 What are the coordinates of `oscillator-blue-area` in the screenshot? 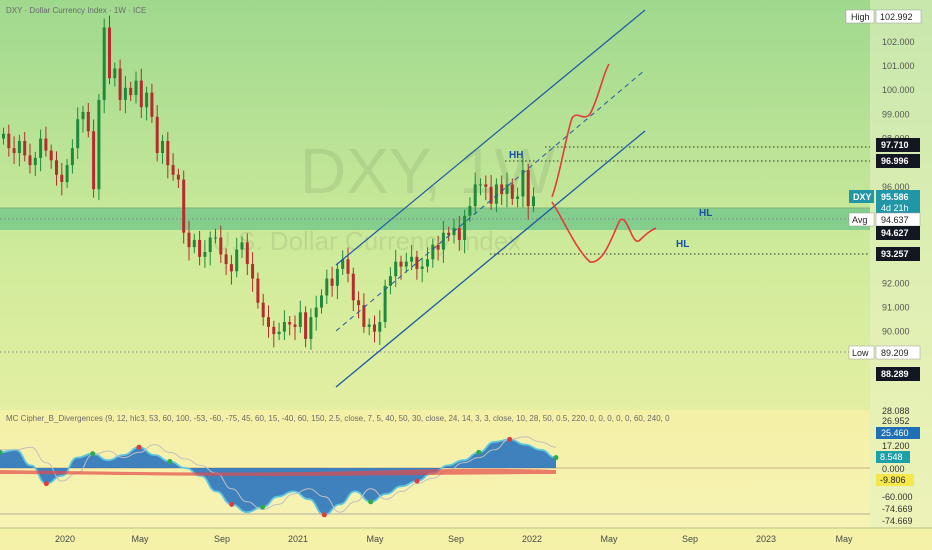 It's located at (278, 477).